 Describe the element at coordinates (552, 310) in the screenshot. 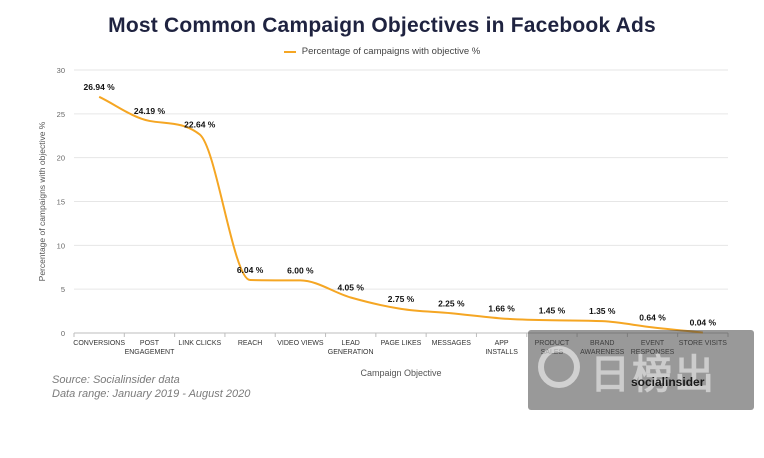

I see `data-label: 1.45 %` at that location.